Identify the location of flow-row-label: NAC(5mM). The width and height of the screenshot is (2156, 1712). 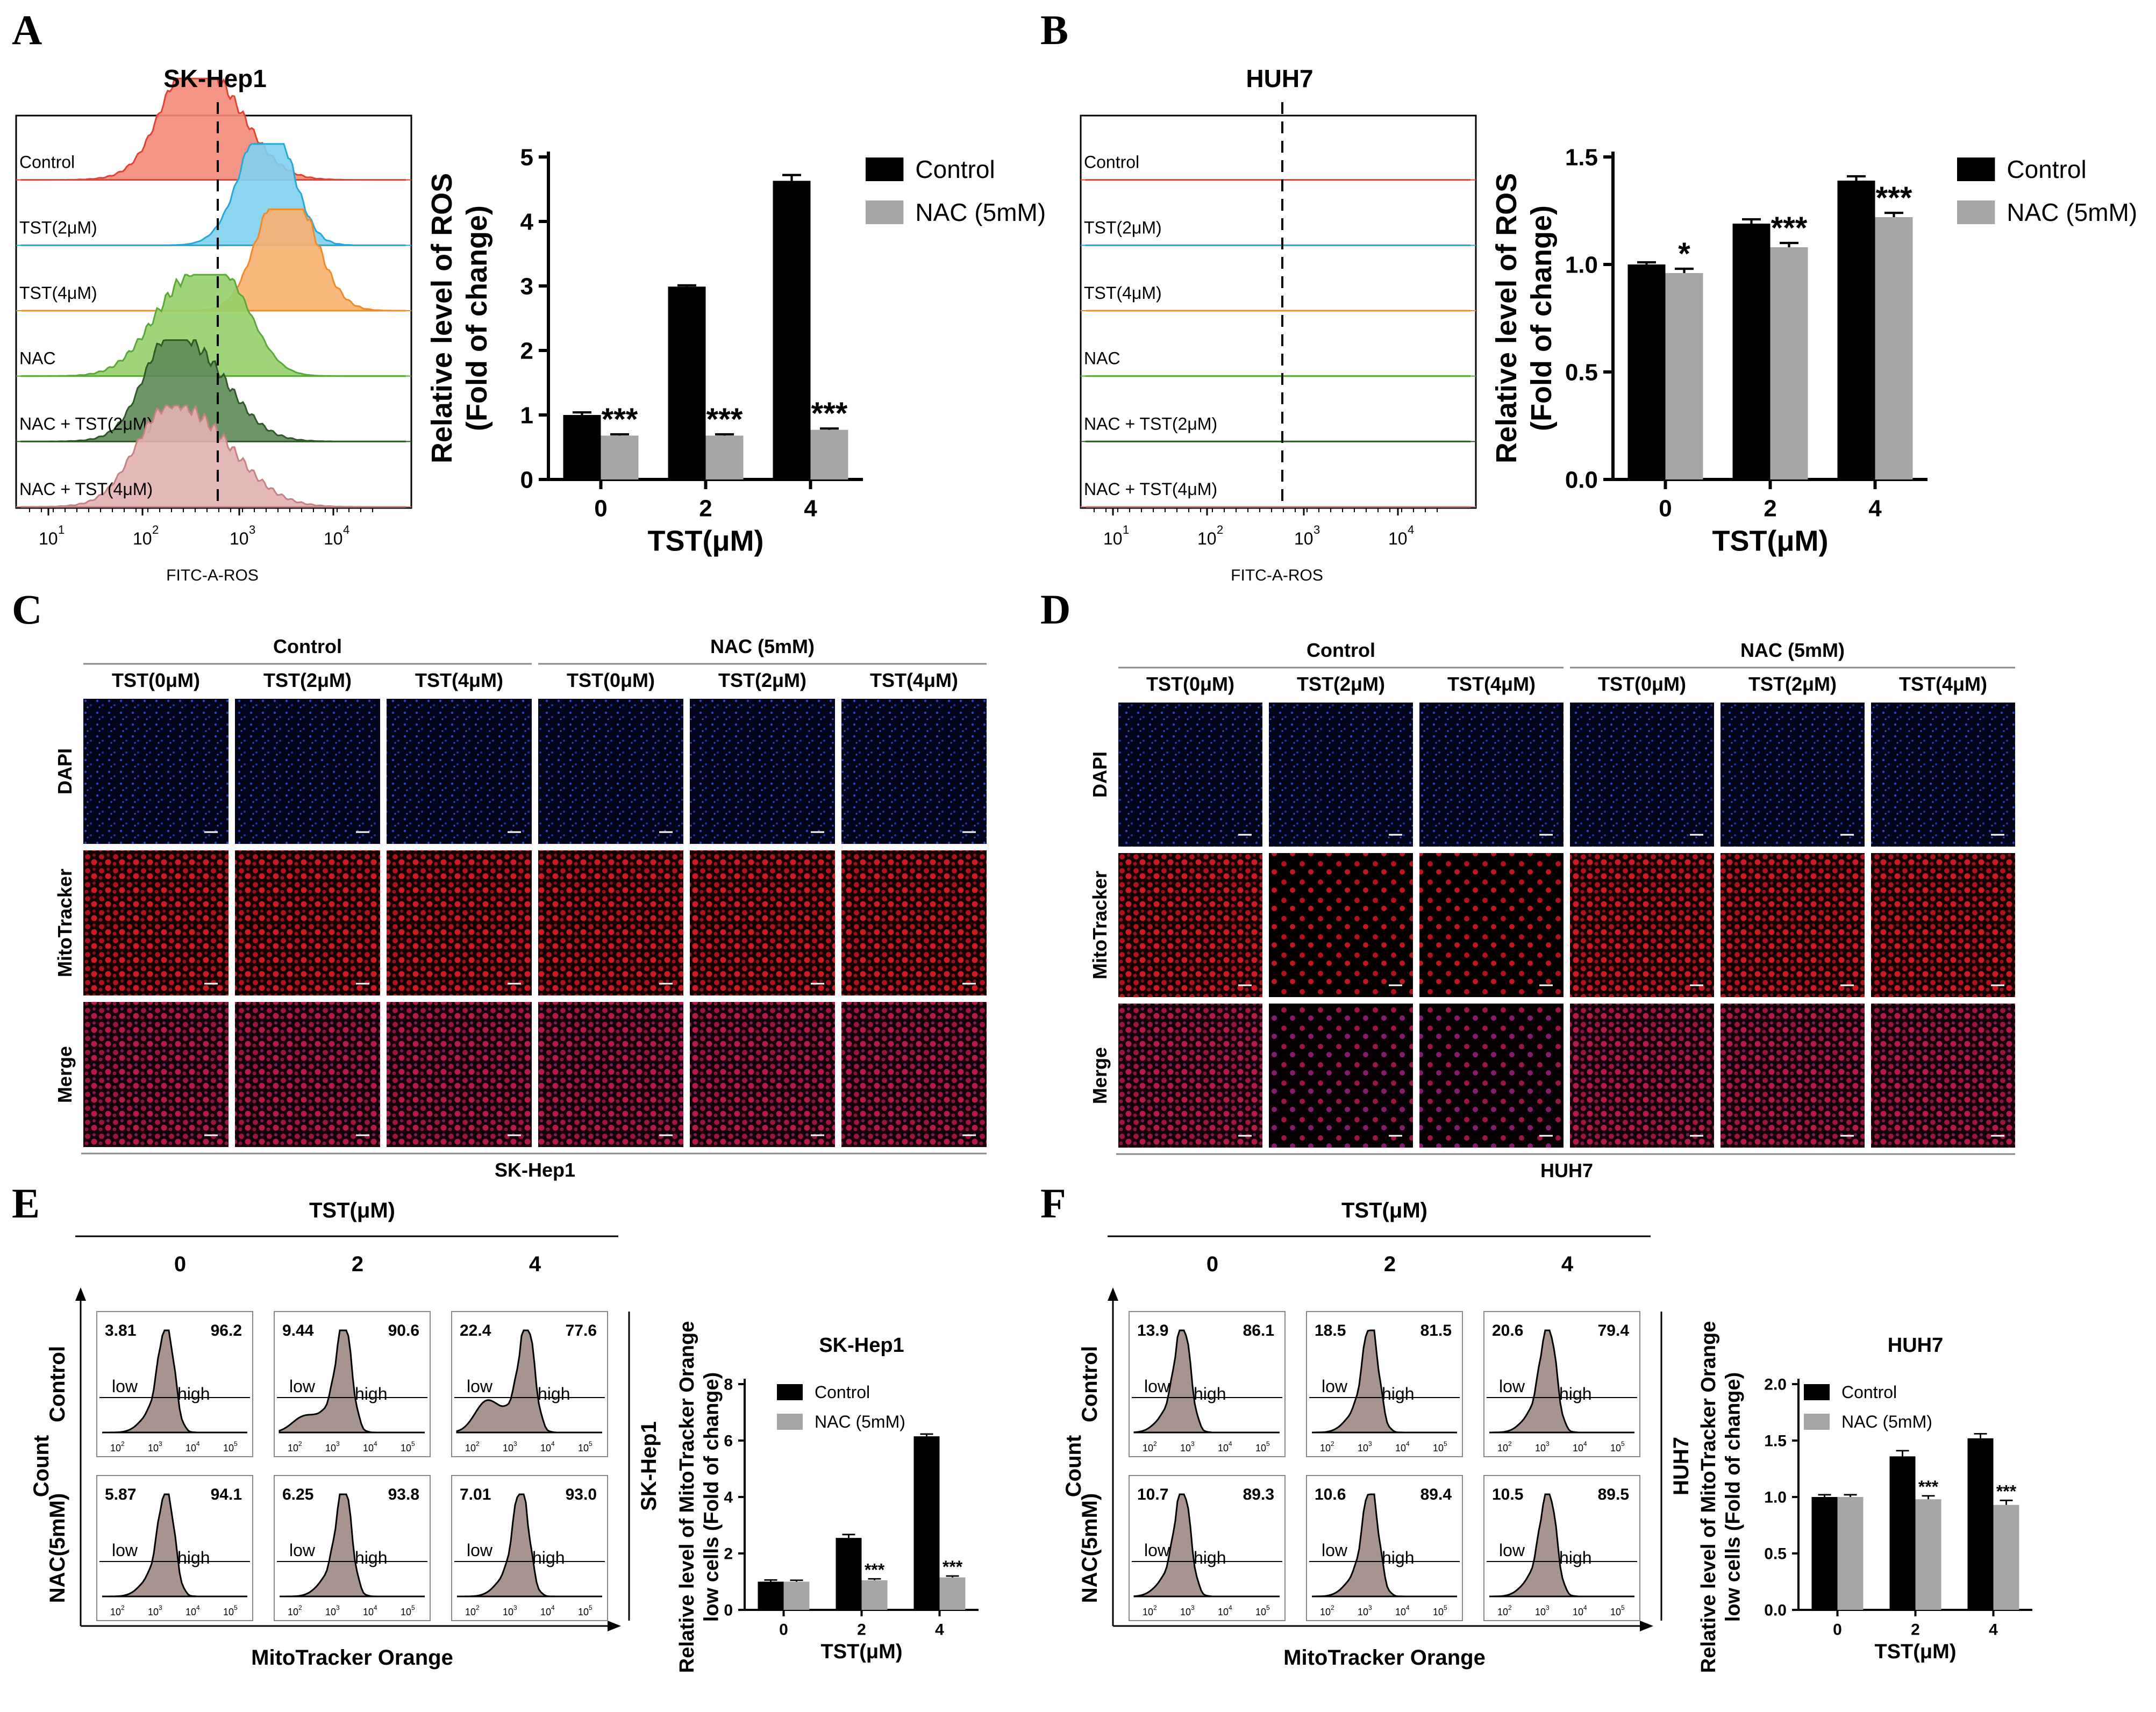
(57, 1548).